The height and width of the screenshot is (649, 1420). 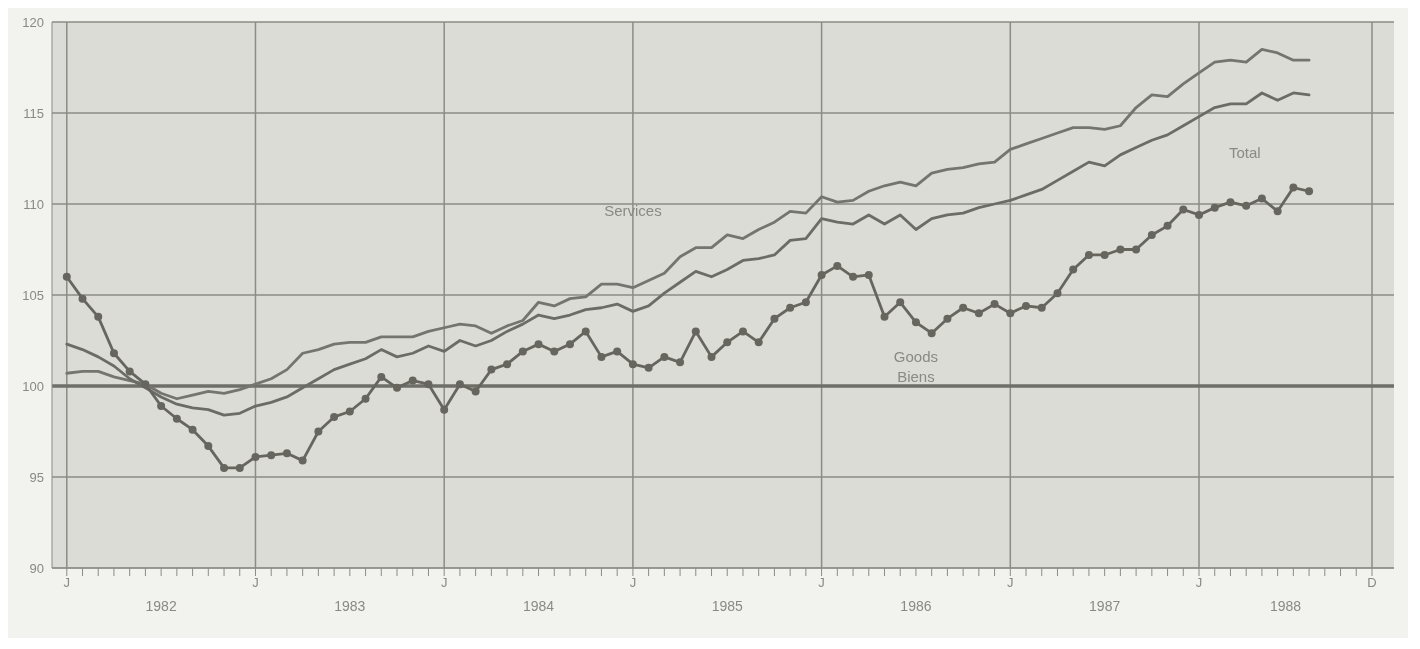 I want to click on x-tick-label: D, so click(x=1372, y=583).